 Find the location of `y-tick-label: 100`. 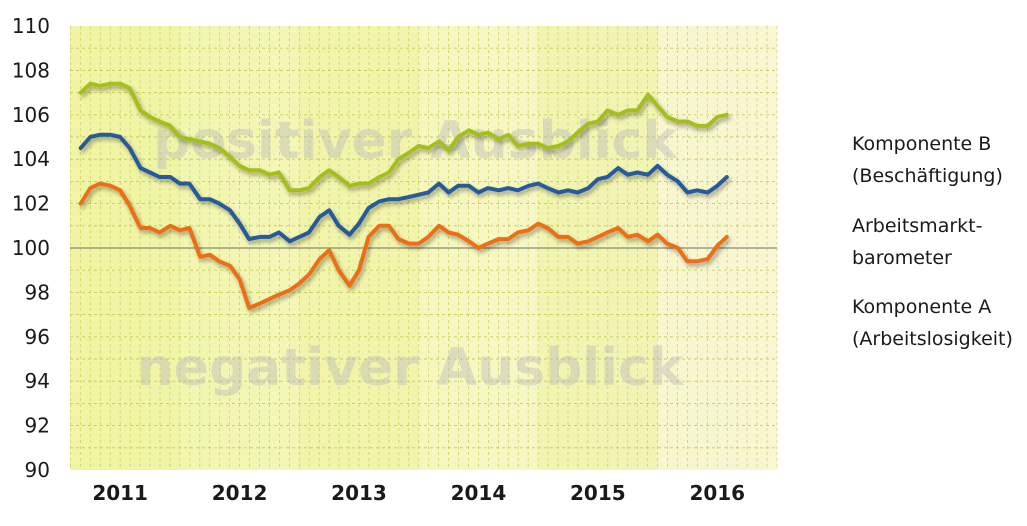

y-tick-label: 100 is located at coordinates (31, 248).